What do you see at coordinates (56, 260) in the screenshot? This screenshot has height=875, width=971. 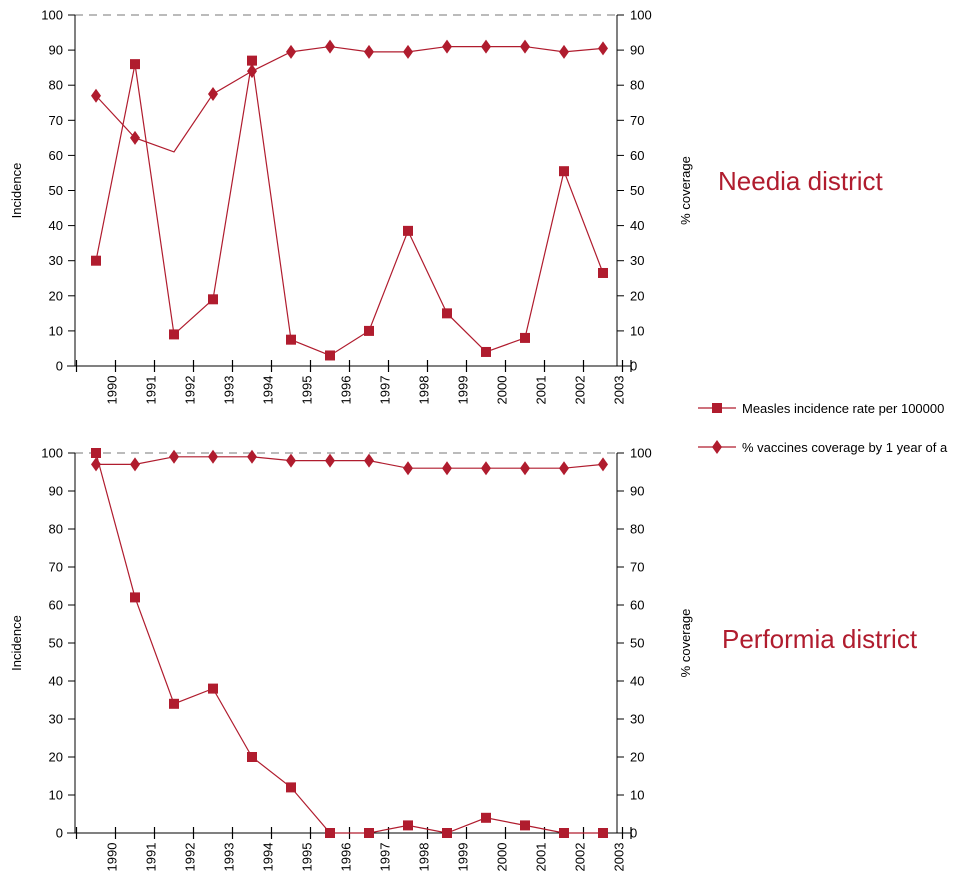 I see `left-y-tick-label: 30` at bounding box center [56, 260].